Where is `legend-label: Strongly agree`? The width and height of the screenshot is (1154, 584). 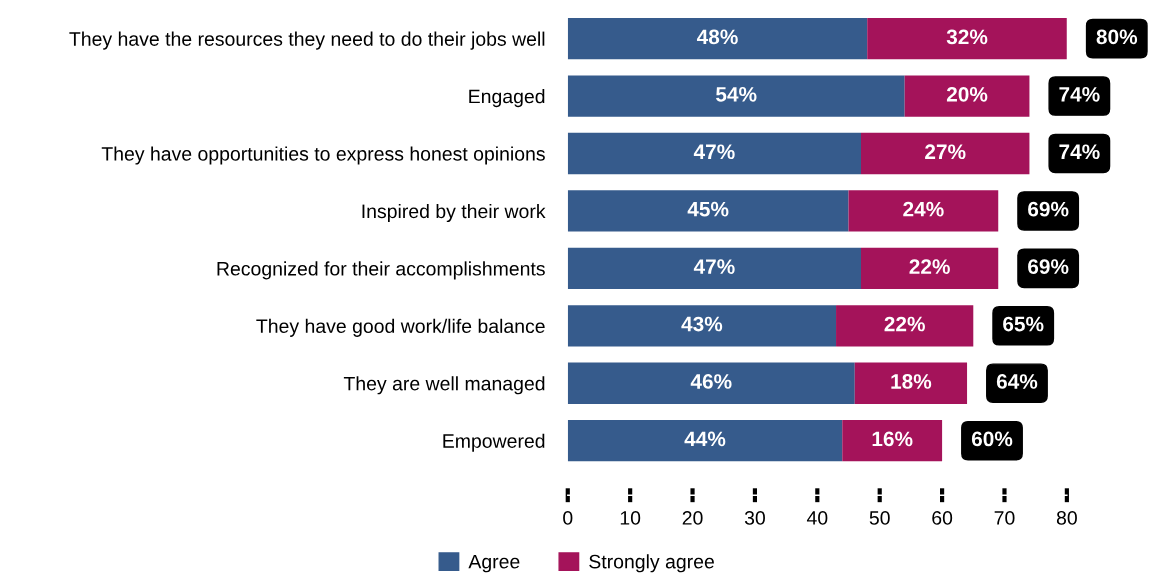
legend-label: Strongly agree is located at coordinates (651, 563).